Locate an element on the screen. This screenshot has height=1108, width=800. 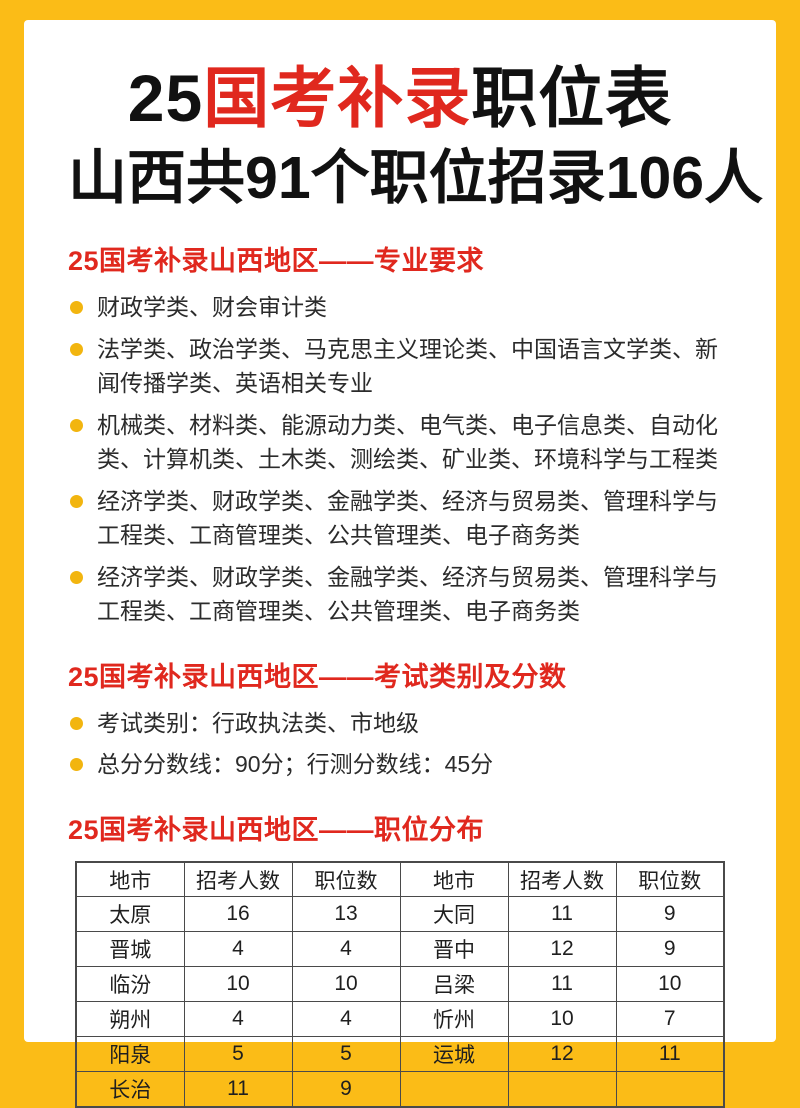
table-header-row: 地市 招考人数 职位数 地市 招考人数 职位数 is located at coordinates (400, 879).